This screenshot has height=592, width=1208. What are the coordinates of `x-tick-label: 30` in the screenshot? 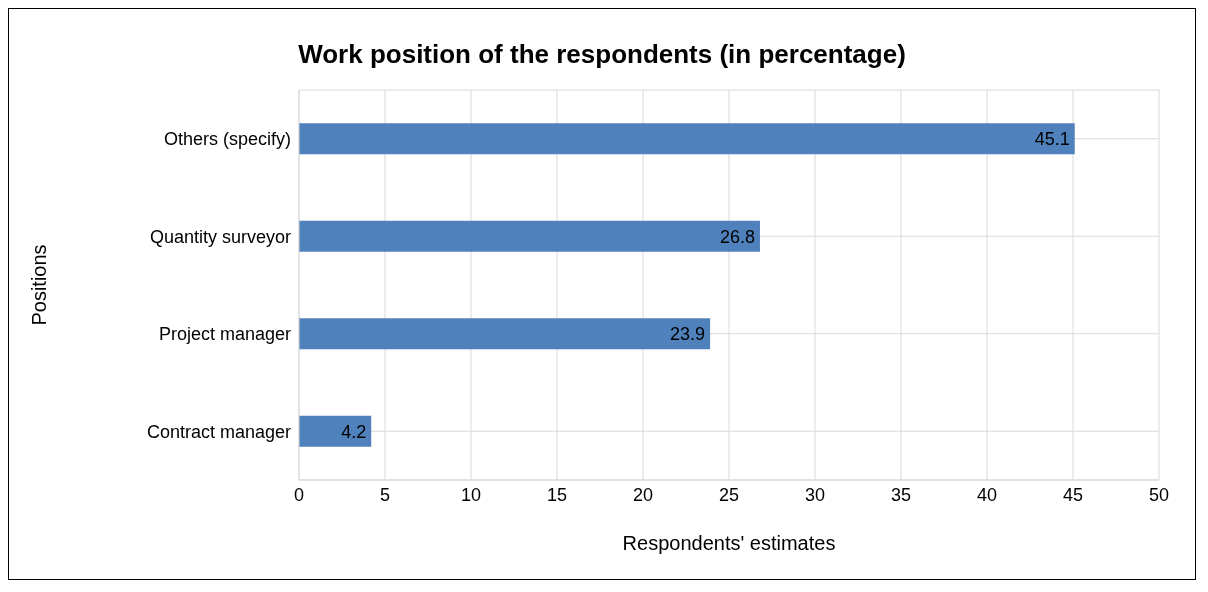 It's located at (815, 494).